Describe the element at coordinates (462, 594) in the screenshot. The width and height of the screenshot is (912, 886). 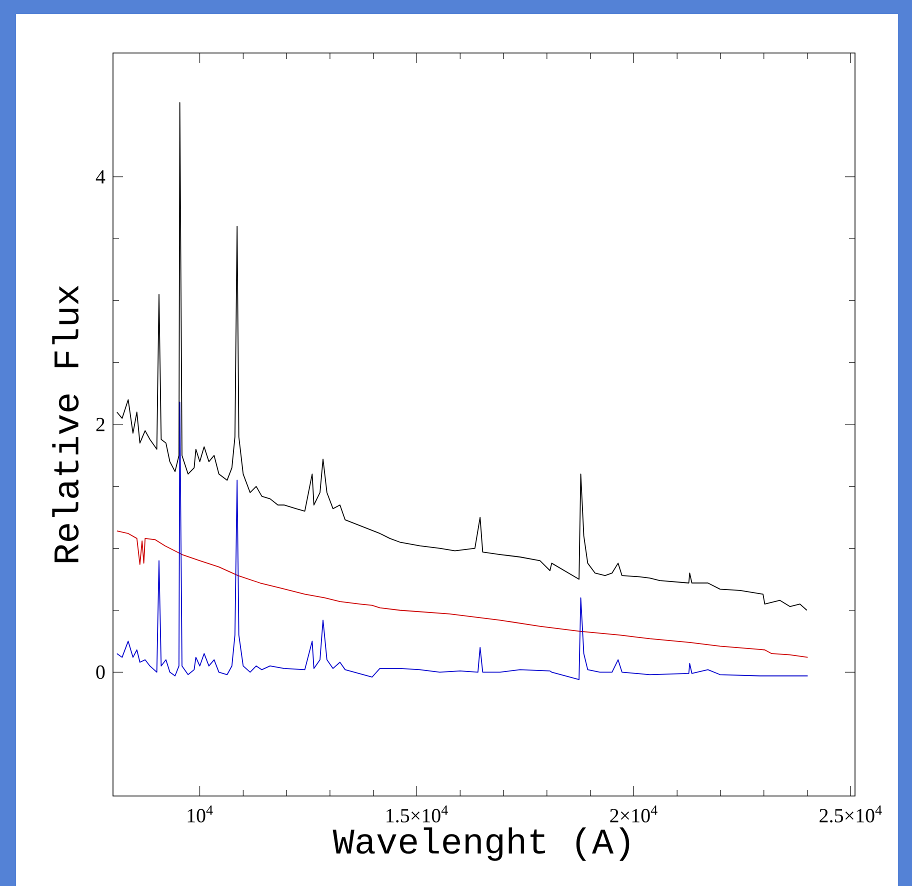
I see `line-series` at that location.